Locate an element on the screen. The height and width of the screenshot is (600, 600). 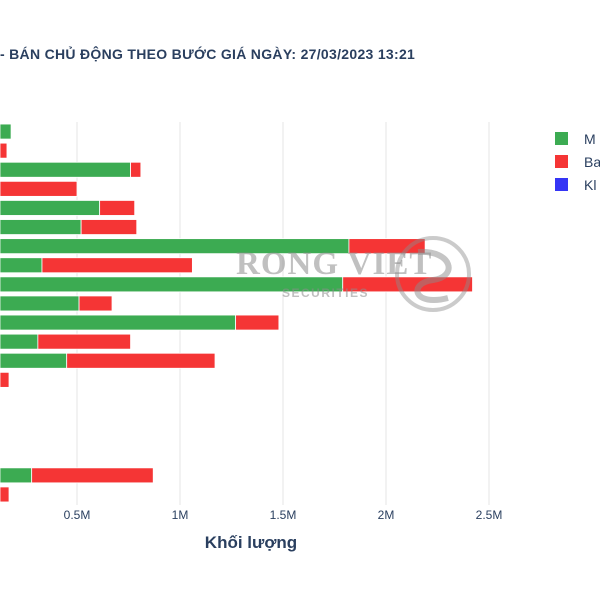
bar-segment-s1-r10 is located at coordinates (257, 322).